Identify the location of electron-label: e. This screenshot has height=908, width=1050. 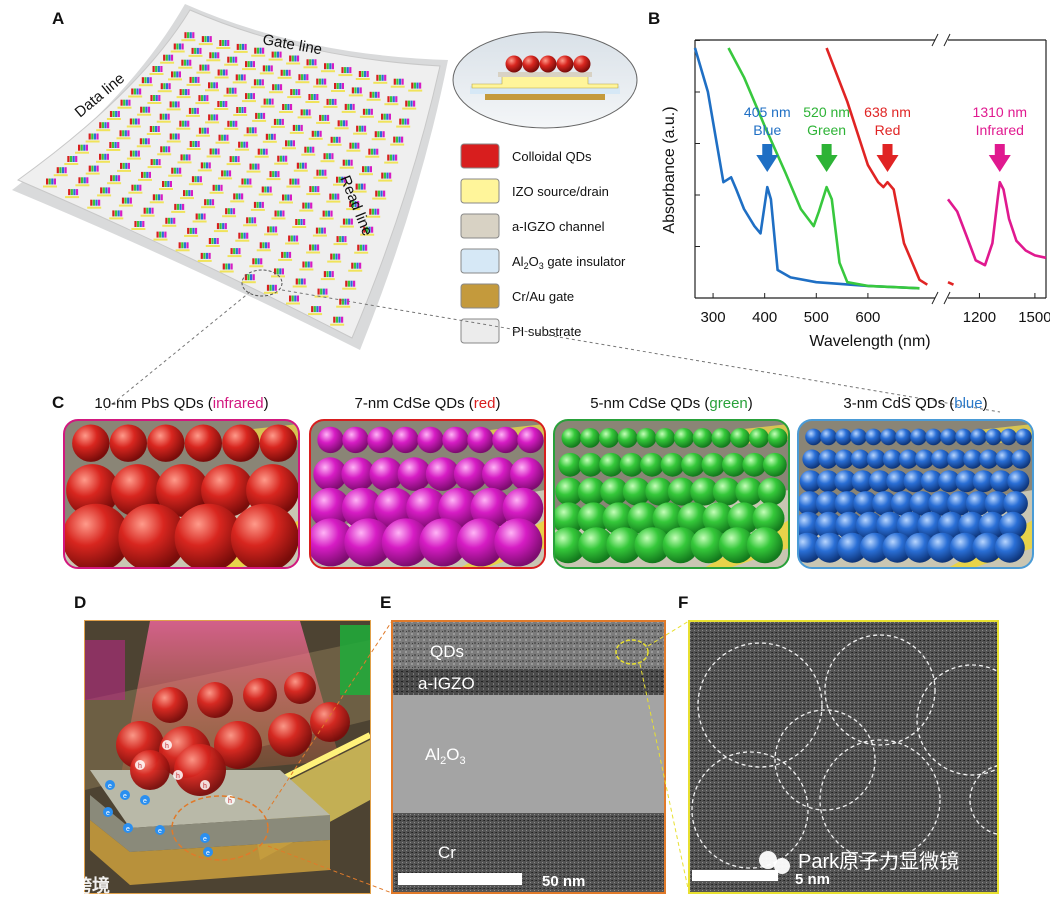
(205, 839).